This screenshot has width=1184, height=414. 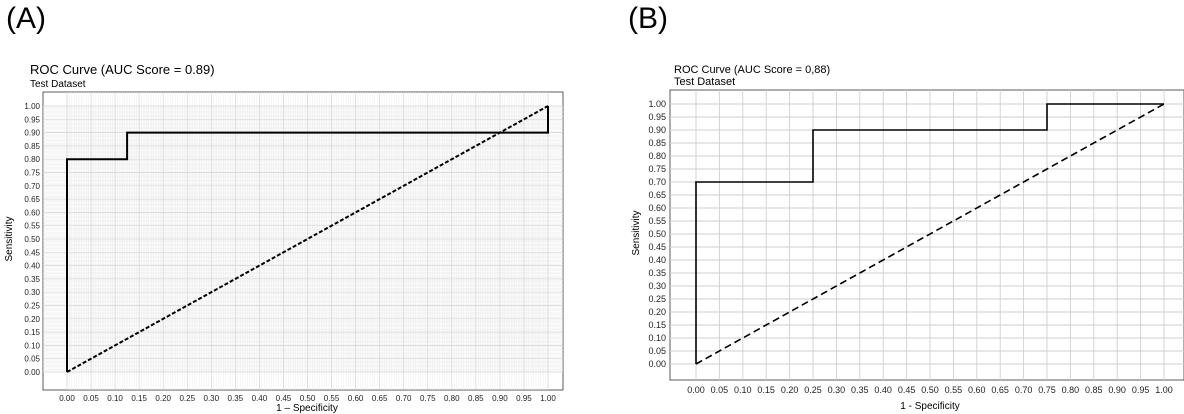 What do you see at coordinates (752, 70) in the screenshot?
I see `chart-title: ROC Curve (AUC Score = 0,88)` at bounding box center [752, 70].